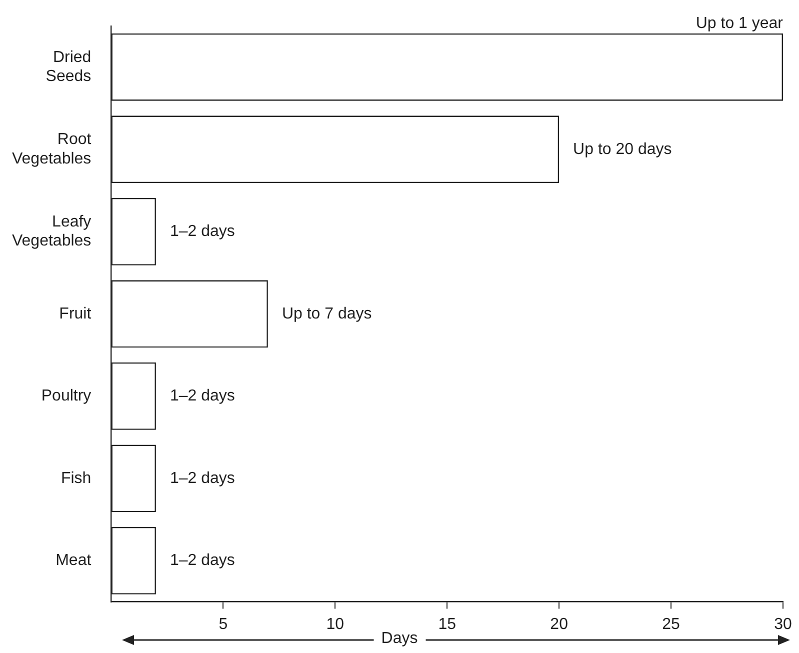 This screenshot has height=653, width=799. What do you see at coordinates (559, 624) in the screenshot?
I see `x-tick-label: 20` at bounding box center [559, 624].